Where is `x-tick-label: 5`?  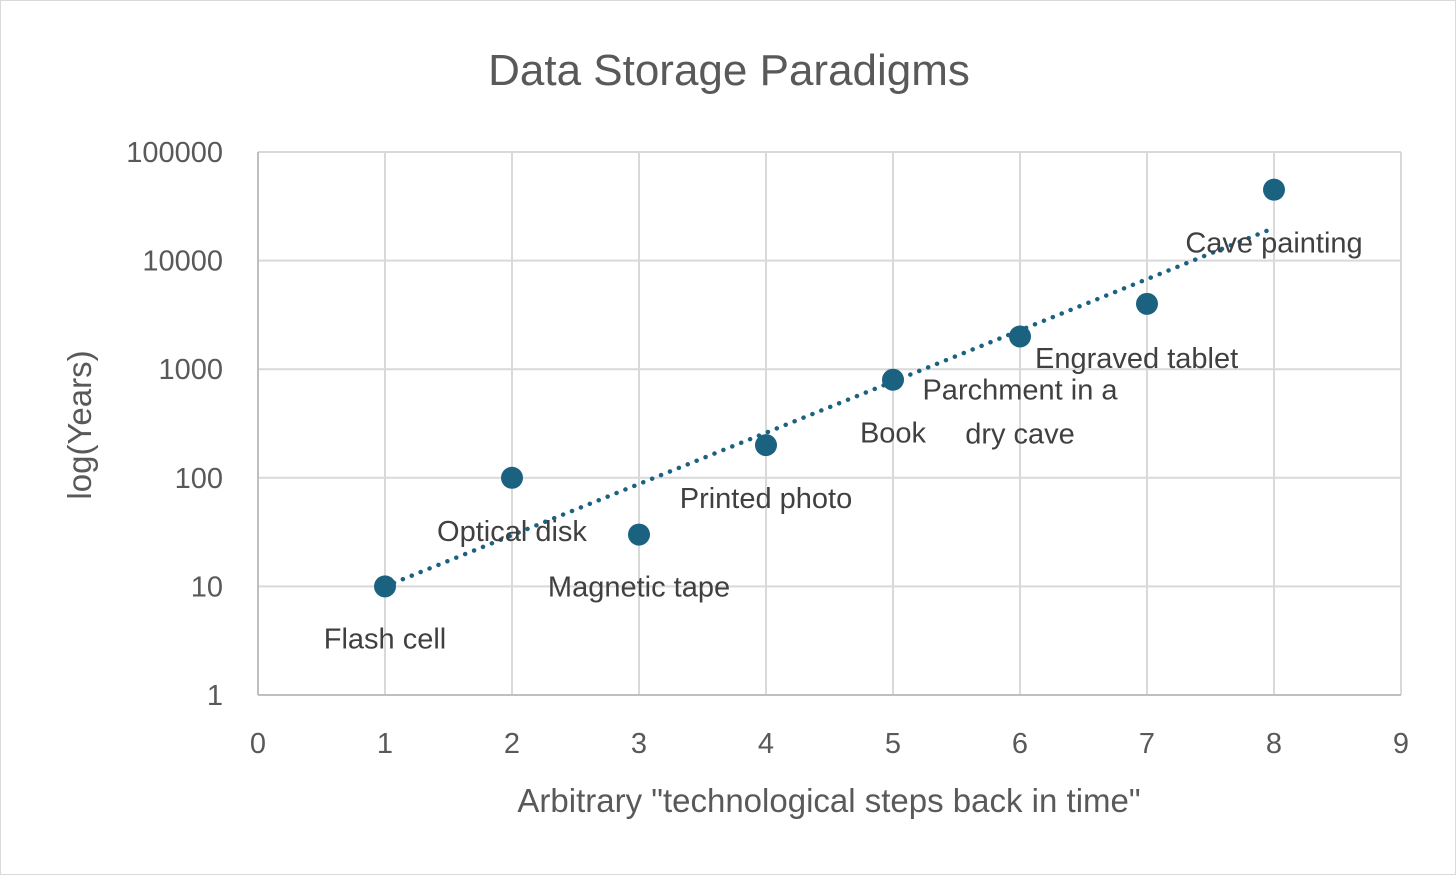 x-tick-label: 5 is located at coordinates (893, 744).